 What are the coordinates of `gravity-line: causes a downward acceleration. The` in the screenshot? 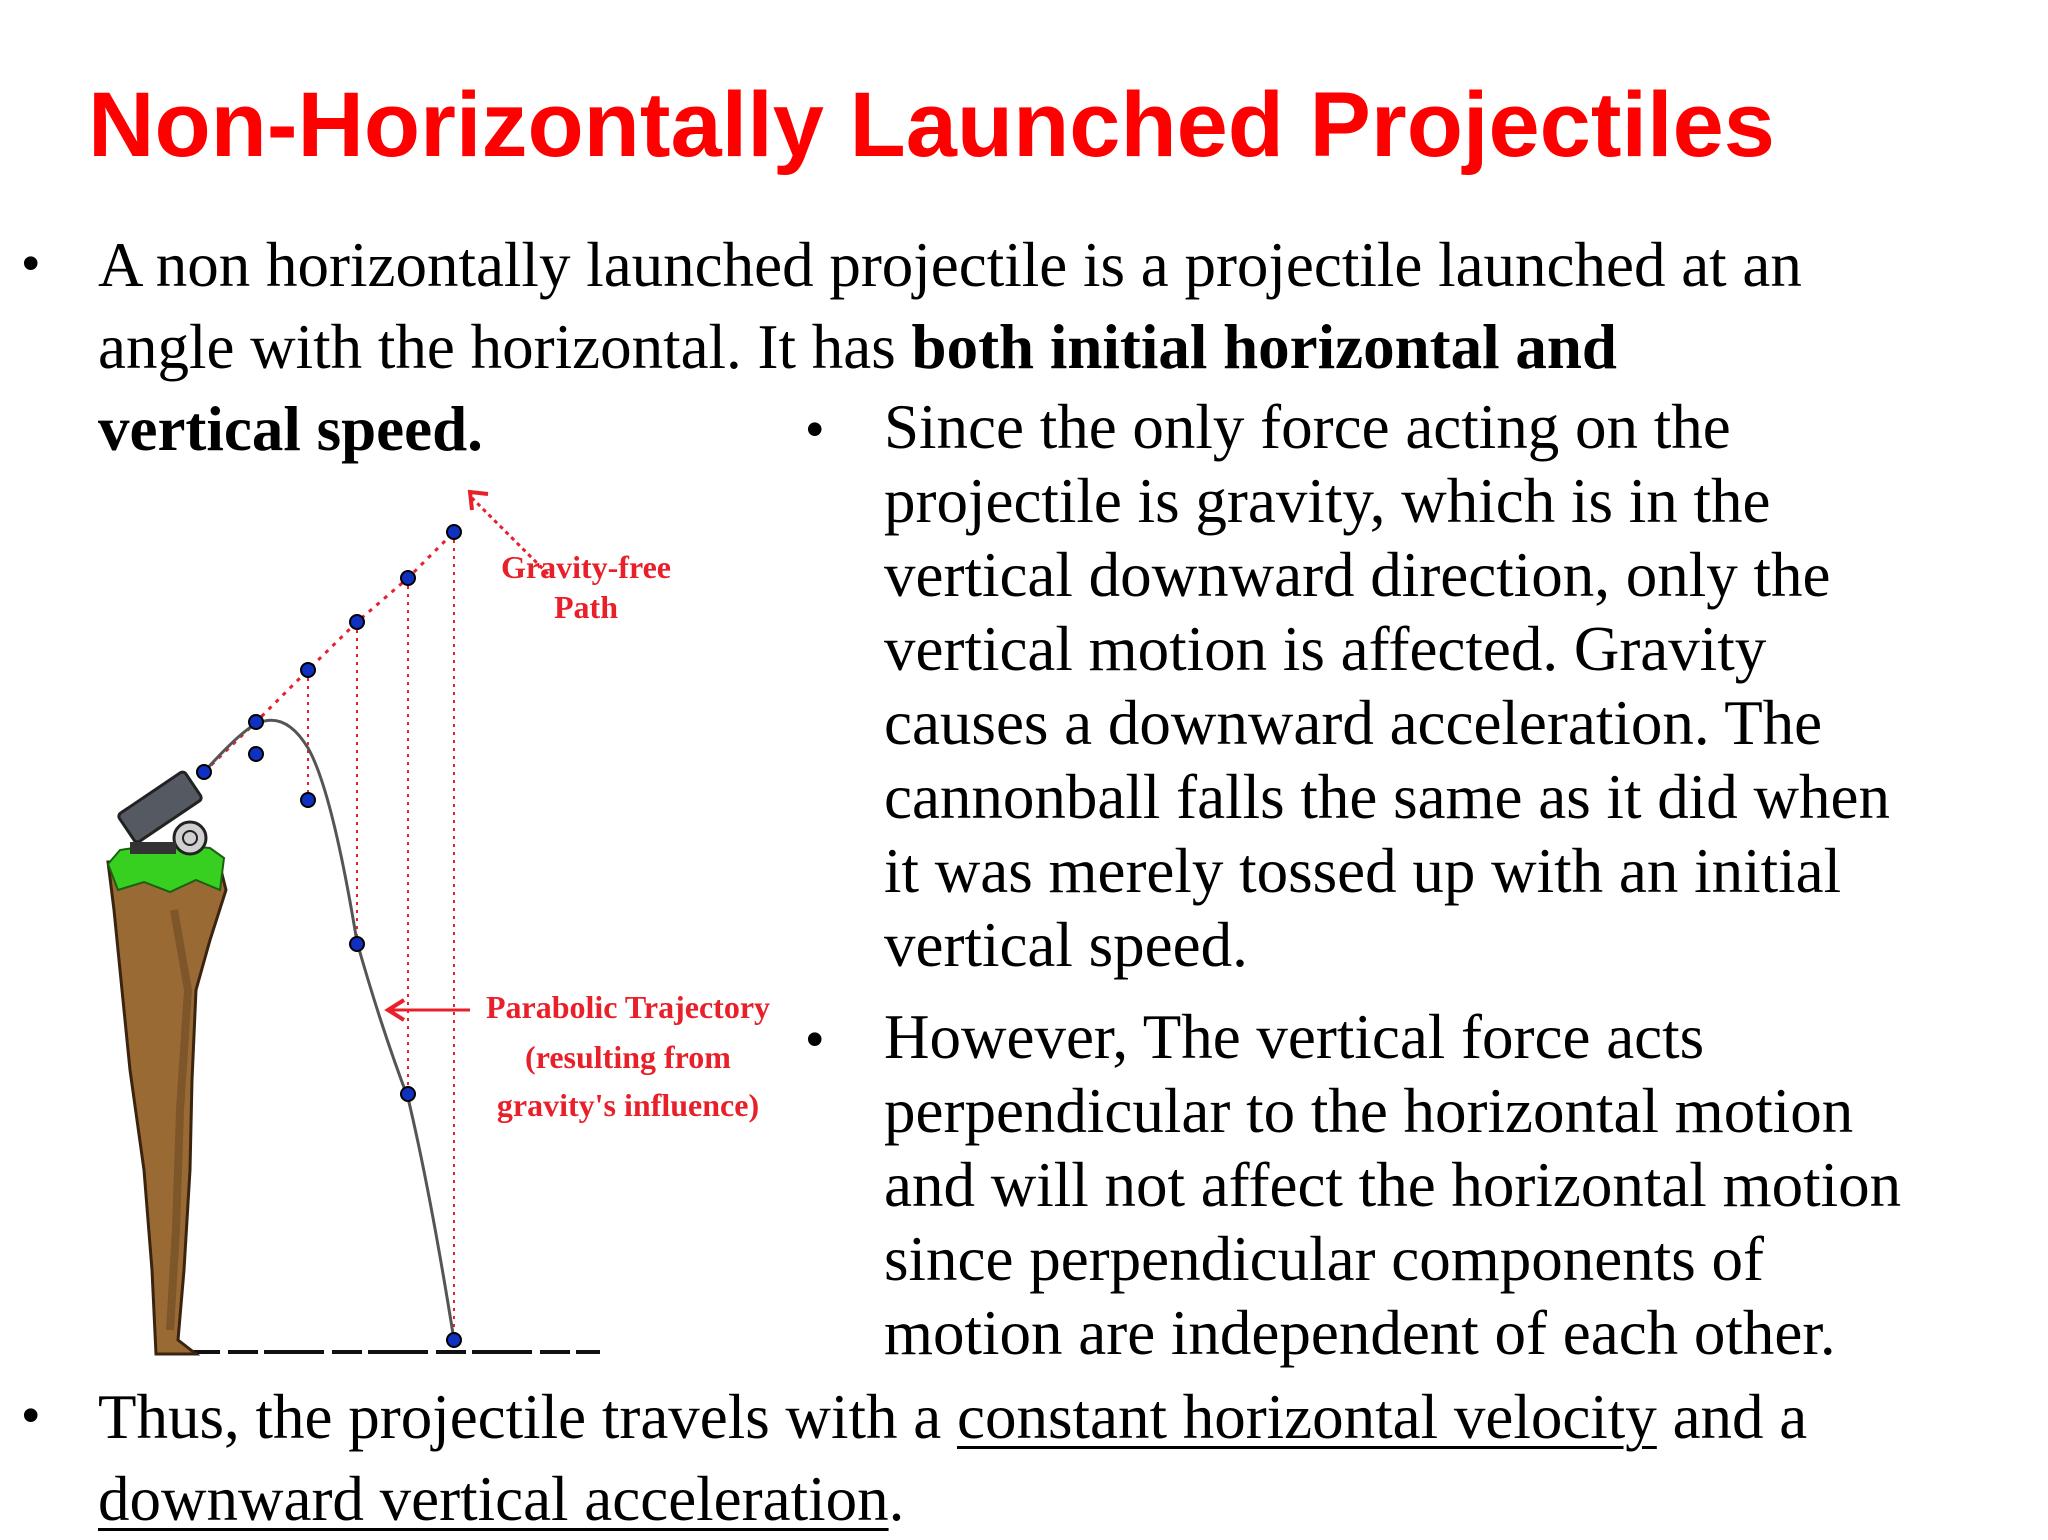 It's located at (1353, 723).